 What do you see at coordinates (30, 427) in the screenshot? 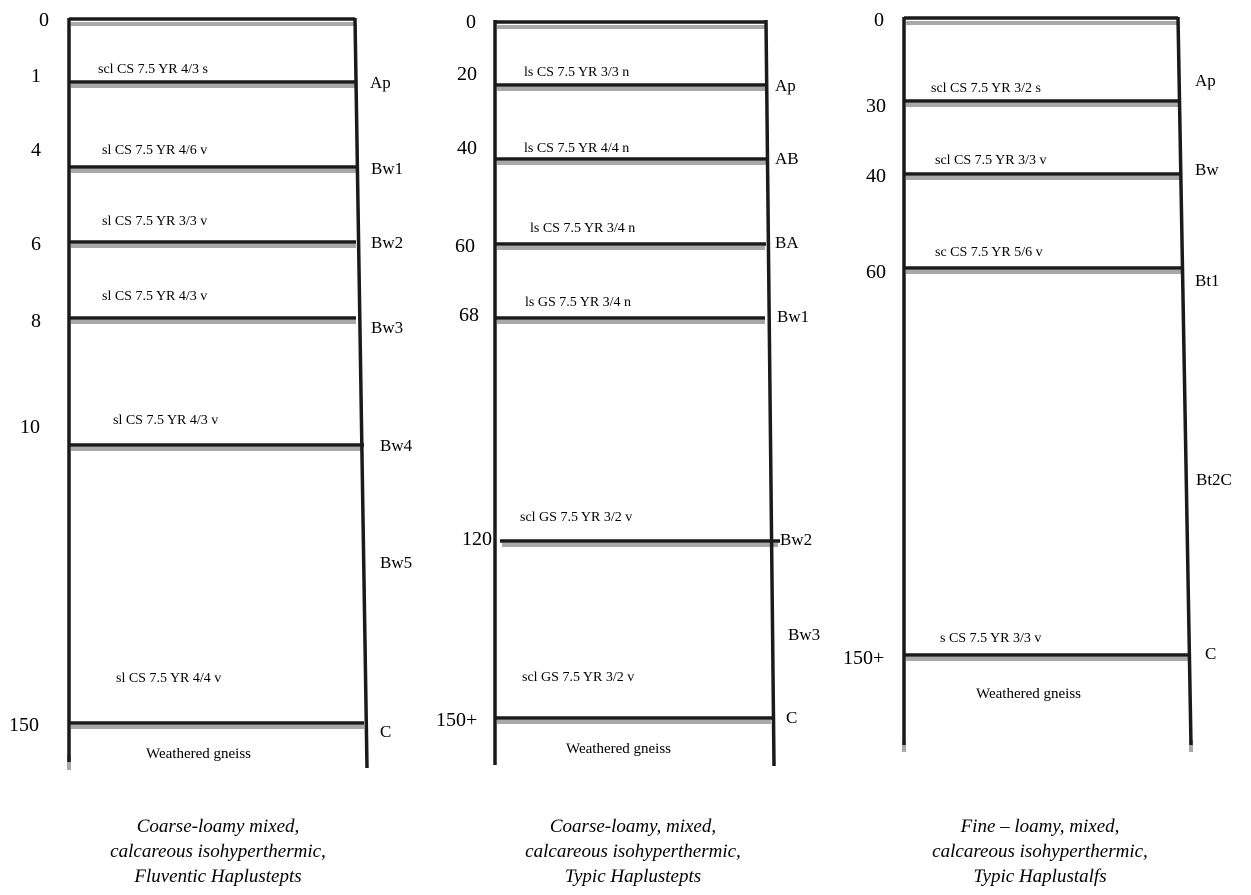
I see `depth-label: 10` at bounding box center [30, 427].